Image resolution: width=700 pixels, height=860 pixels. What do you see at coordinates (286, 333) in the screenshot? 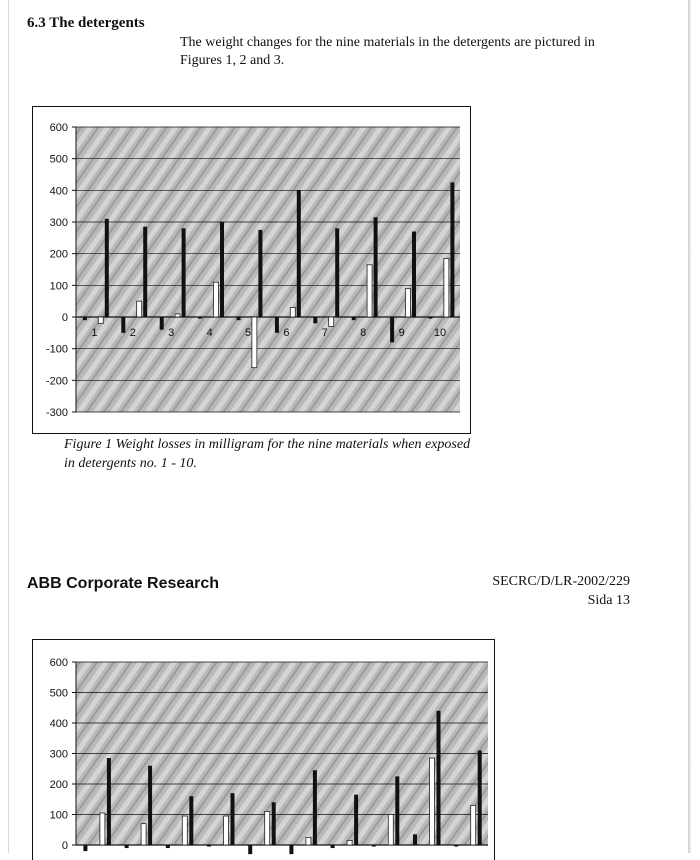
I see `category-label: 6` at bounding box center [286, 333].